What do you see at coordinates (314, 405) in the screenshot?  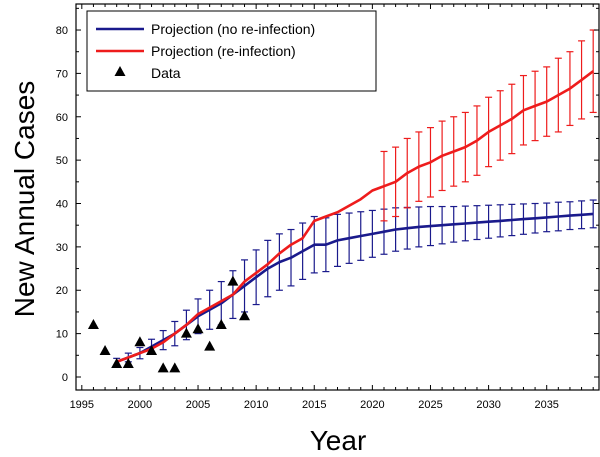 I see `x-tick-label: 2015` at bounding box center [314, 405].